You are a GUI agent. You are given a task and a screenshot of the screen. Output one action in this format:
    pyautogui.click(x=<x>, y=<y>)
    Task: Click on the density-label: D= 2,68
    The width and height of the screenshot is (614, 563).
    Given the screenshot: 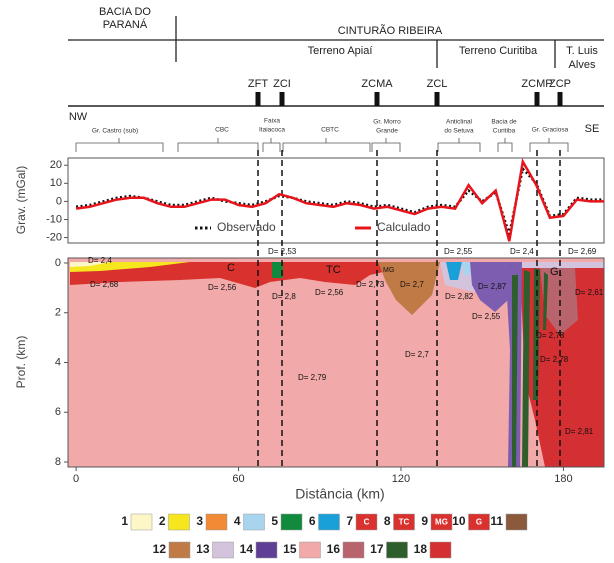 What is the action you would take?
    pyautogui.click(x=104, y=284)
    